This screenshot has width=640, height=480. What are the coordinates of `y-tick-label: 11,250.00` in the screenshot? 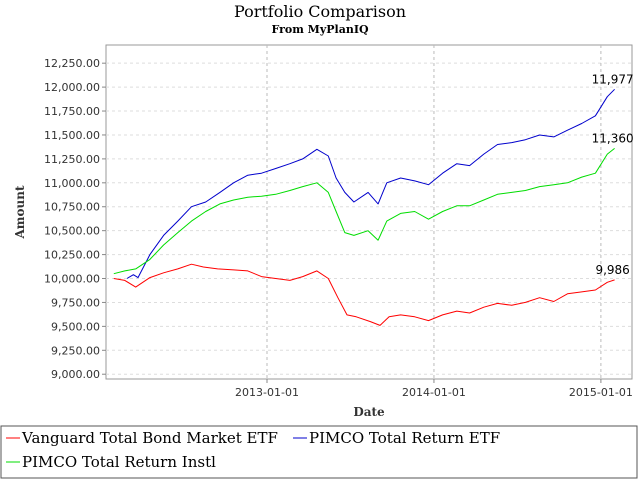 It's located at (72, 159).